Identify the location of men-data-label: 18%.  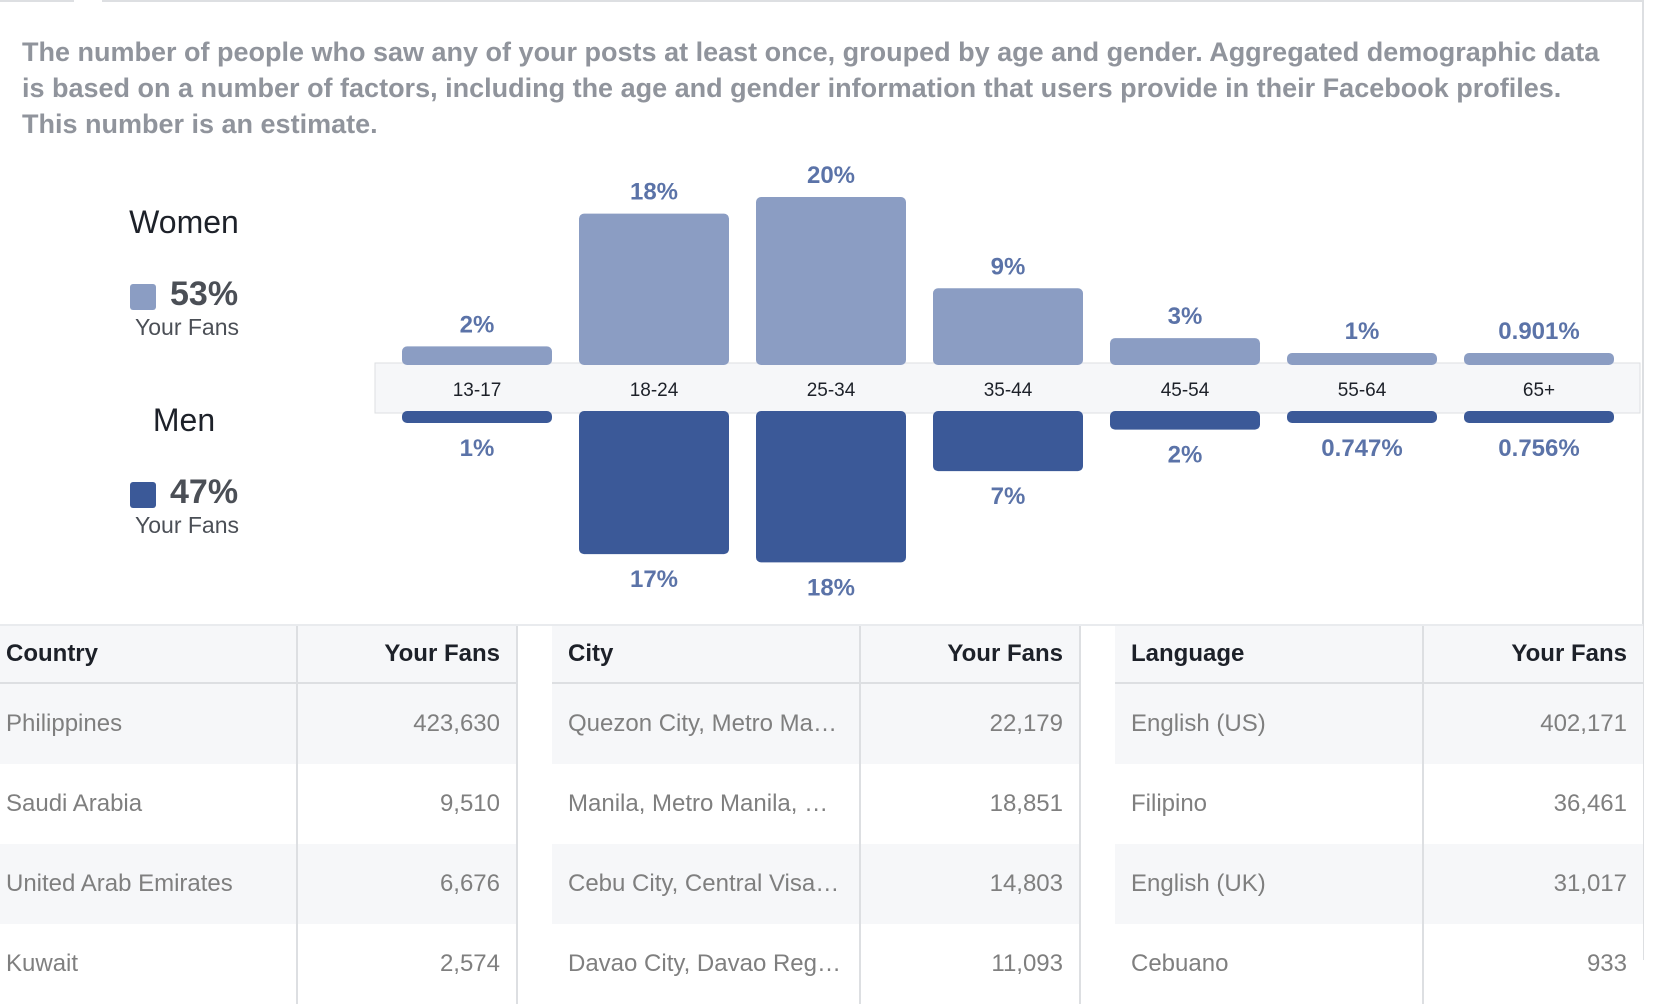
(831, 587).